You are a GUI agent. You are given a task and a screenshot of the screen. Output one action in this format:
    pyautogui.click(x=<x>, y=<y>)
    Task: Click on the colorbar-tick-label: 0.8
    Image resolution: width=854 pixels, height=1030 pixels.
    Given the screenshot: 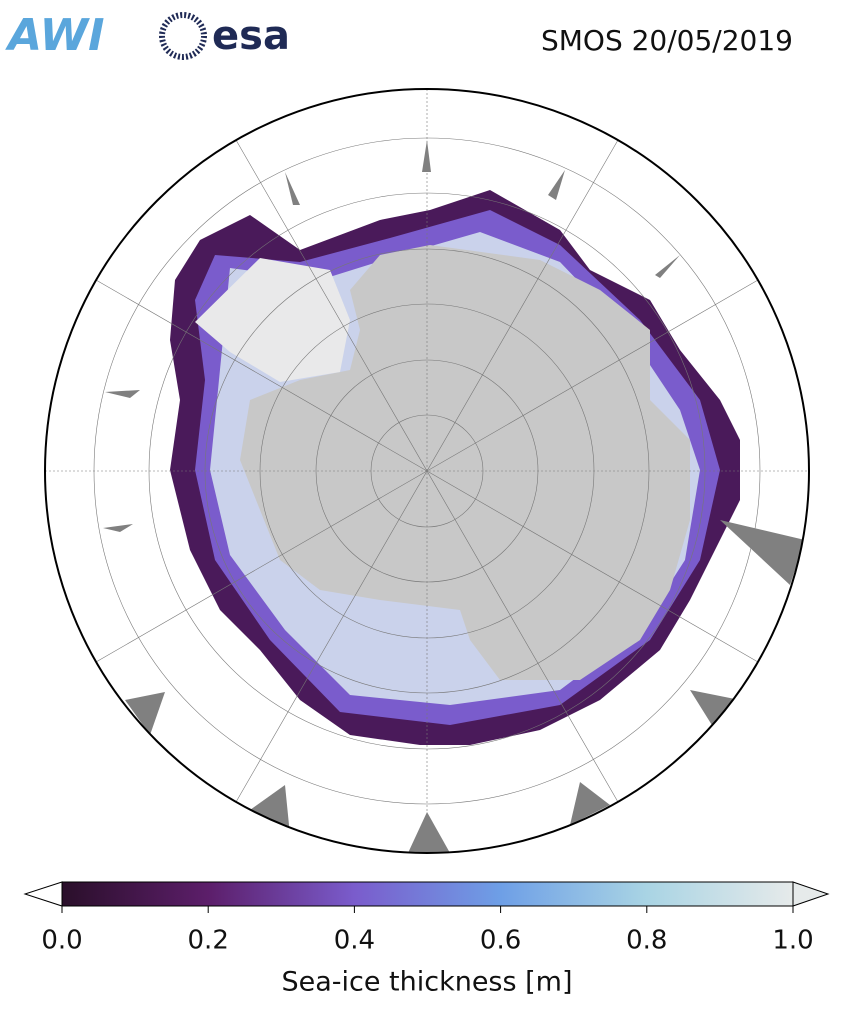 What is the action you would take?
    pyautogui.click(x=646, y=941)
    